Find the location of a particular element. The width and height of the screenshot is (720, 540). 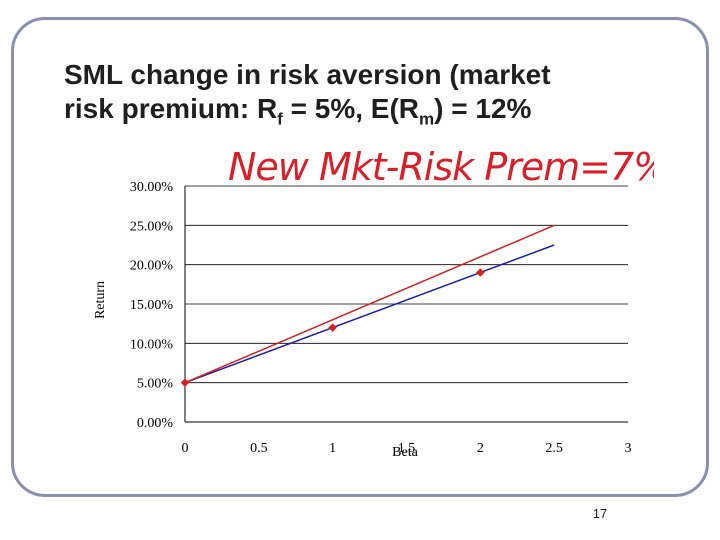

x-tick-labels: 0 0.5 1 1.5 2 2.5 3 is located at coordinates (407, 448).